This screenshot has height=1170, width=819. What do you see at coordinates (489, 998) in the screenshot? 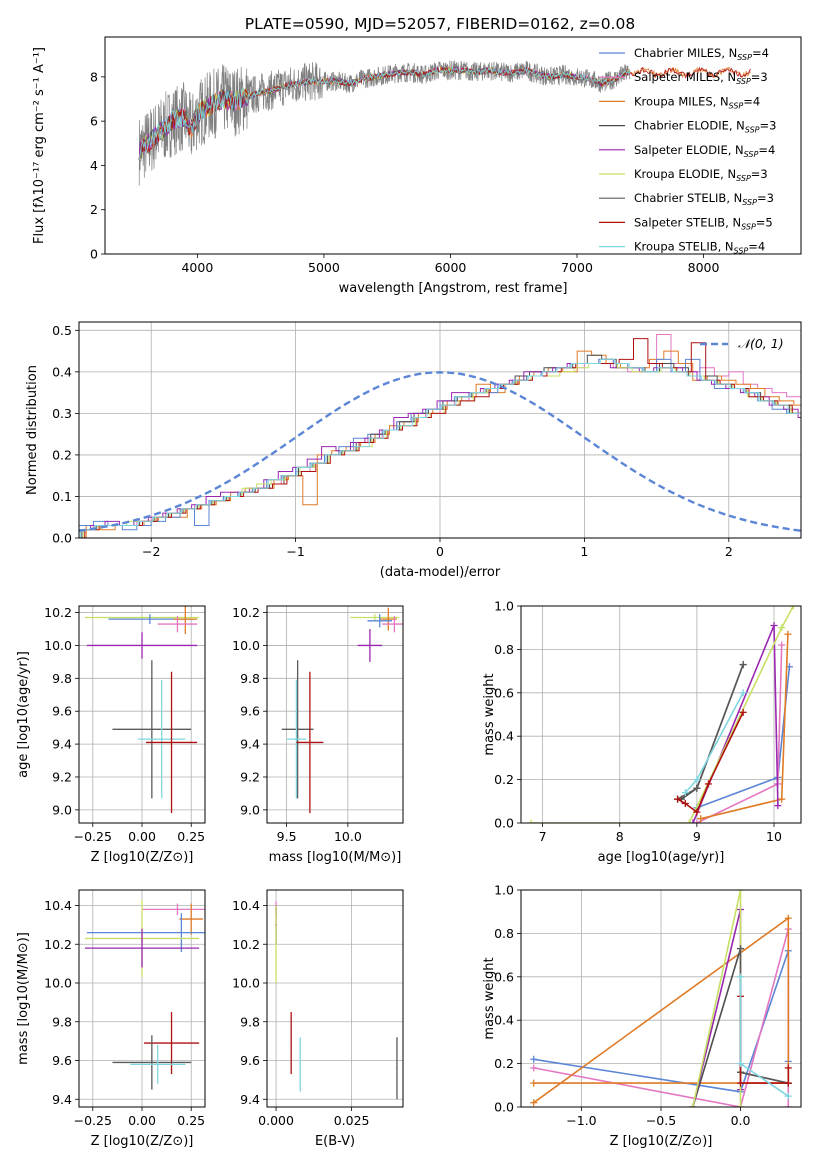
I see `y-axis-label: mass weight` at bounding box center [489, 998].